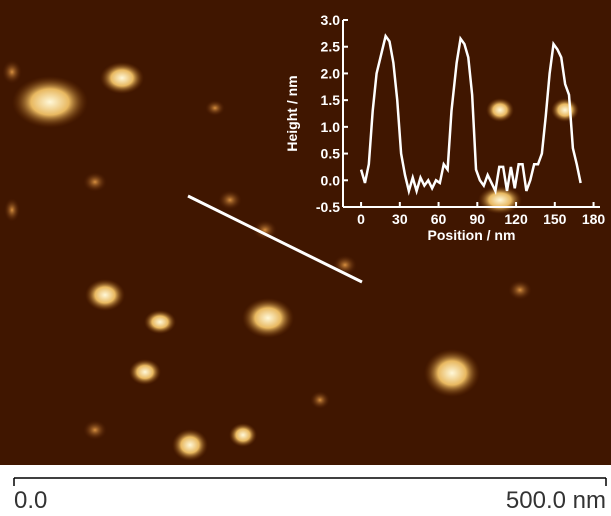 The height and width of the screenshot is (516, 611). Describe the element at coordinates (555, 219) in the screenshot. I see `x-tick-label: 150` at that location.